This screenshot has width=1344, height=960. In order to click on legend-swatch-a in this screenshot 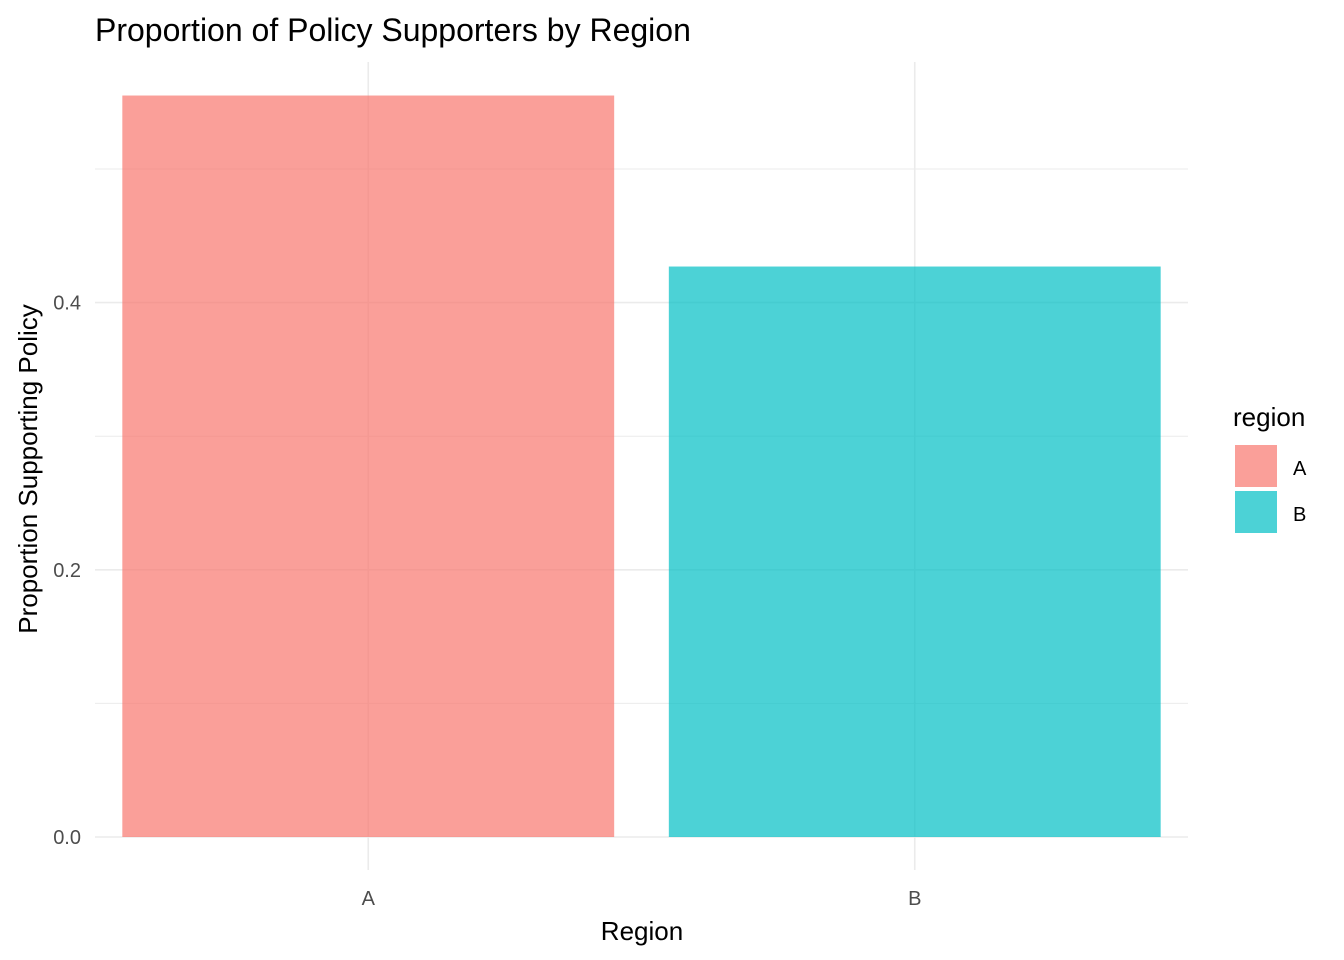, I will do `click(1256, 466)`.